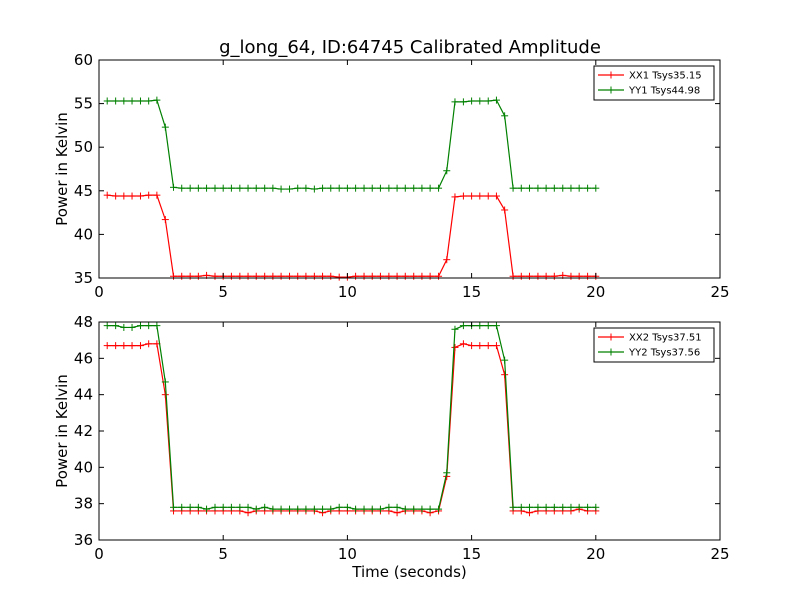  What do you see at coordinates (654, 345) in the screenshot?
I see `bottom-legend: XX2 Tsys37.51 YY2 Tsys37.56` at bounding box center [654, 345].